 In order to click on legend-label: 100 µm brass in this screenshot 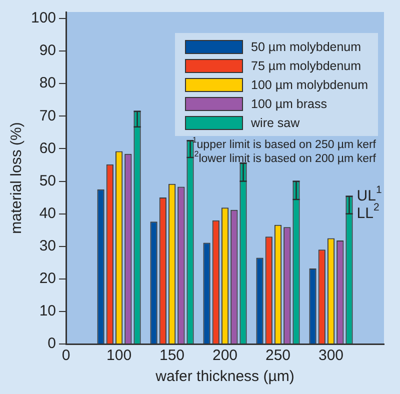, I will do `click(289, 104)`.